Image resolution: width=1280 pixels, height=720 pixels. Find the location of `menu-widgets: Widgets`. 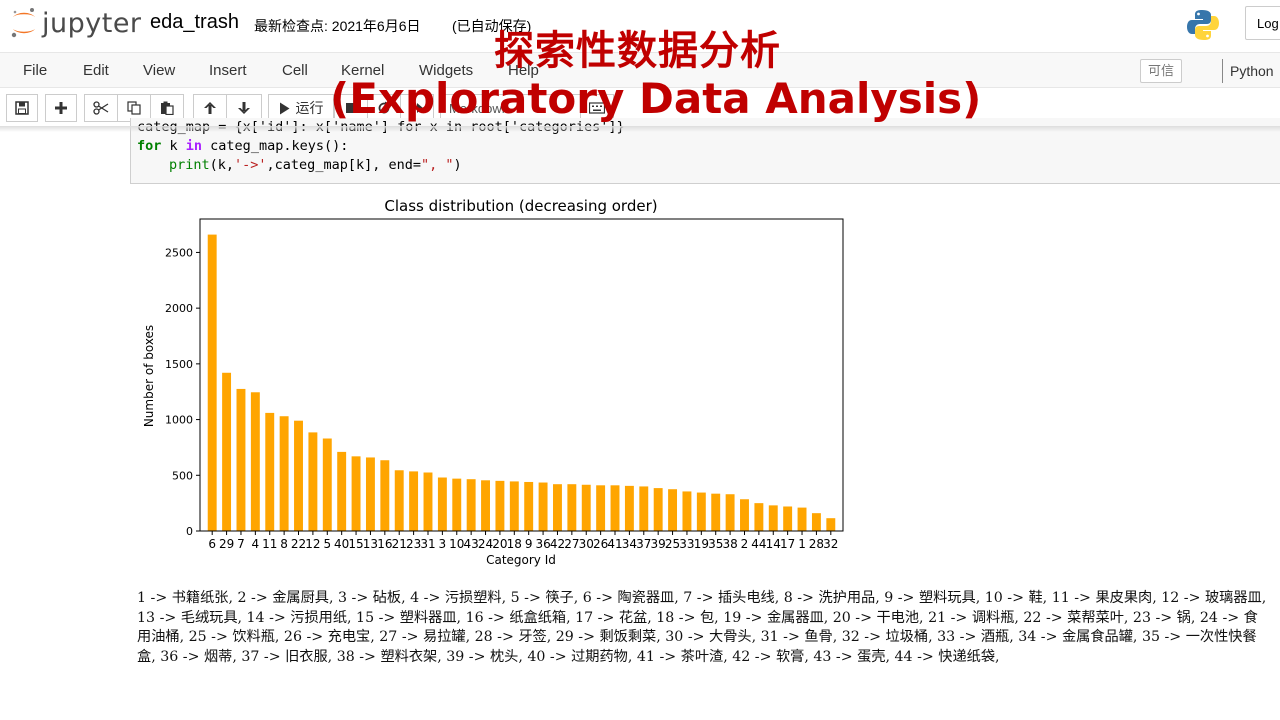

menu-widgets: Widgets is located at coordinates (446, 70).